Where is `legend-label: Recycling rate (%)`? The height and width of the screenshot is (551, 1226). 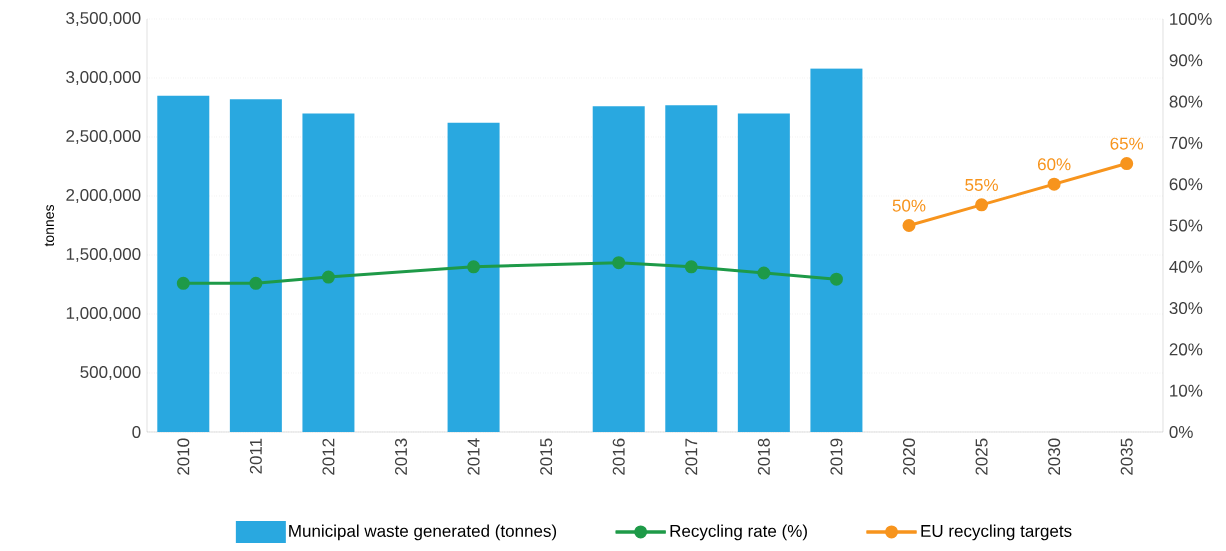
legend-label: Recycling rate (%) is located at coordinates (738, 532).